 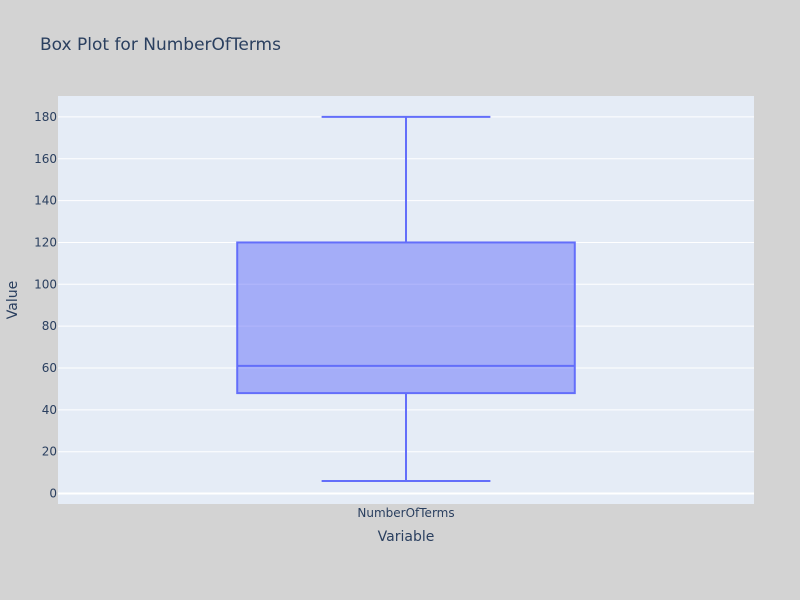 I want to click on y-tick-label: 100, so click(x=45, y=284).